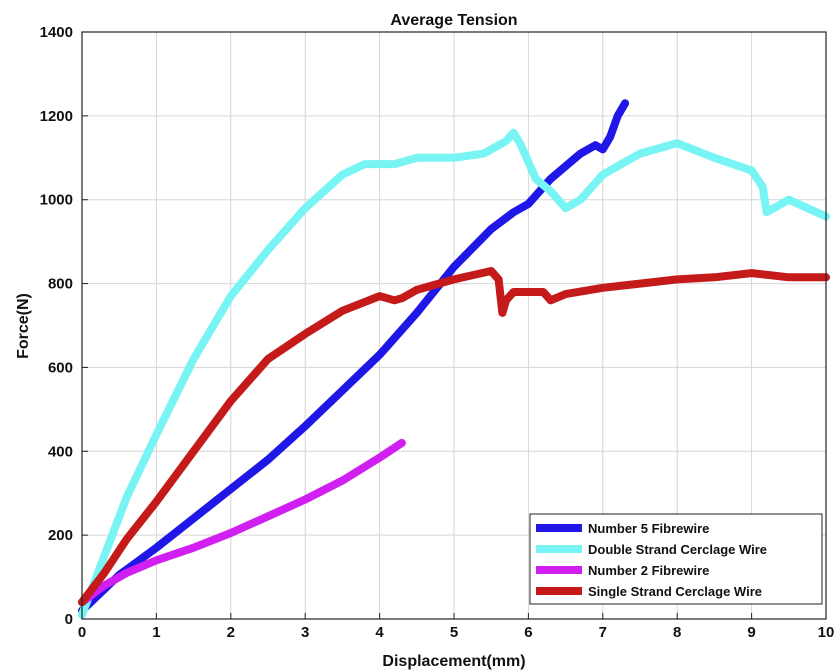  I want to click on y-axis-label: Force(N), so click(23, 326).